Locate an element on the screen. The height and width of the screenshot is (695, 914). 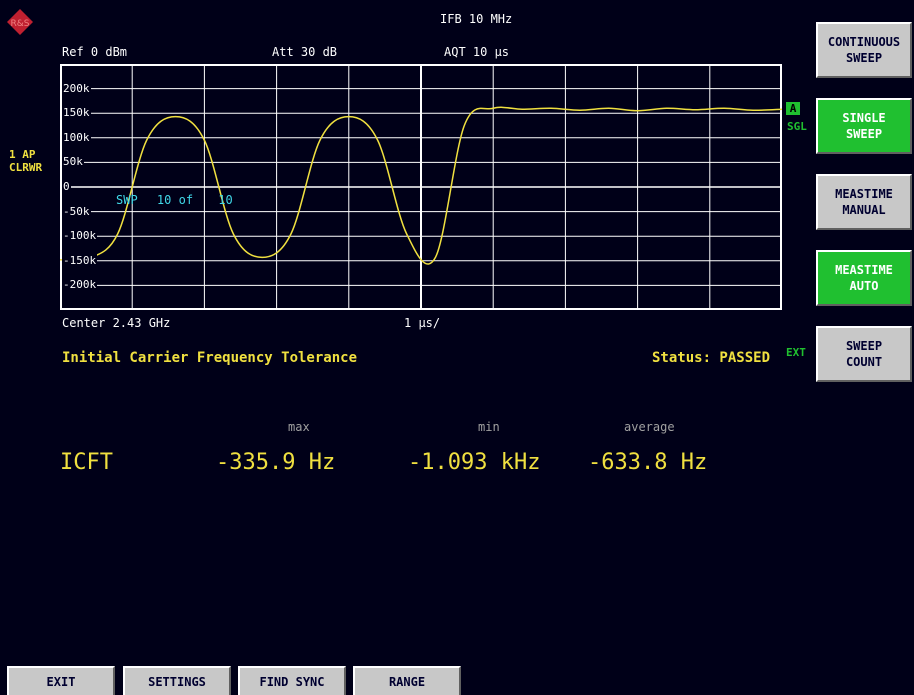
softkey-line2: COUNT is located at coordinates (864, 362).